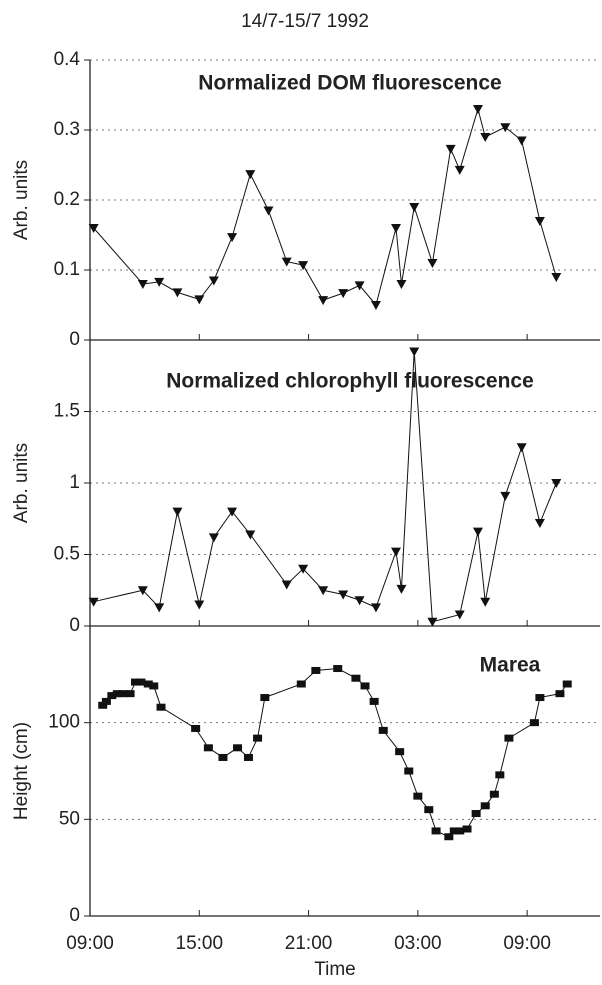 This screenshot has width=602, height=985. Describe the element at coordinates (67, 554) in the screenshot. I see `y-tick-label: 0.5` at that location.